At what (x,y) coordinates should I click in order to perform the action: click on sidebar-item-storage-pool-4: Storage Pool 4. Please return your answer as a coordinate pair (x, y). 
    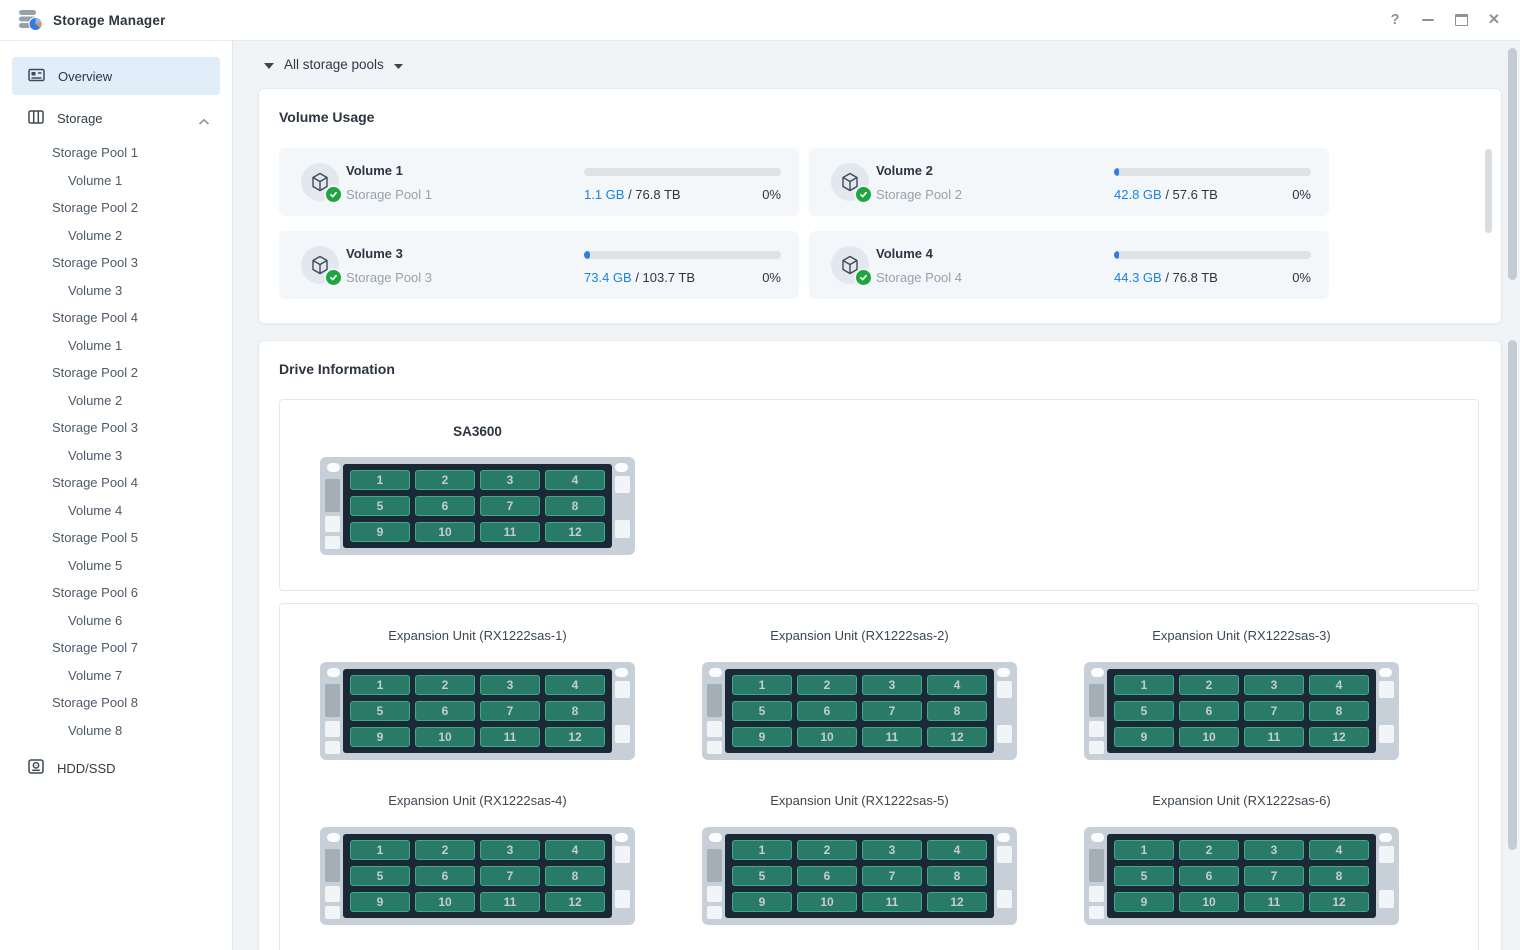
    Looking at the image, I should click on (95, 483).